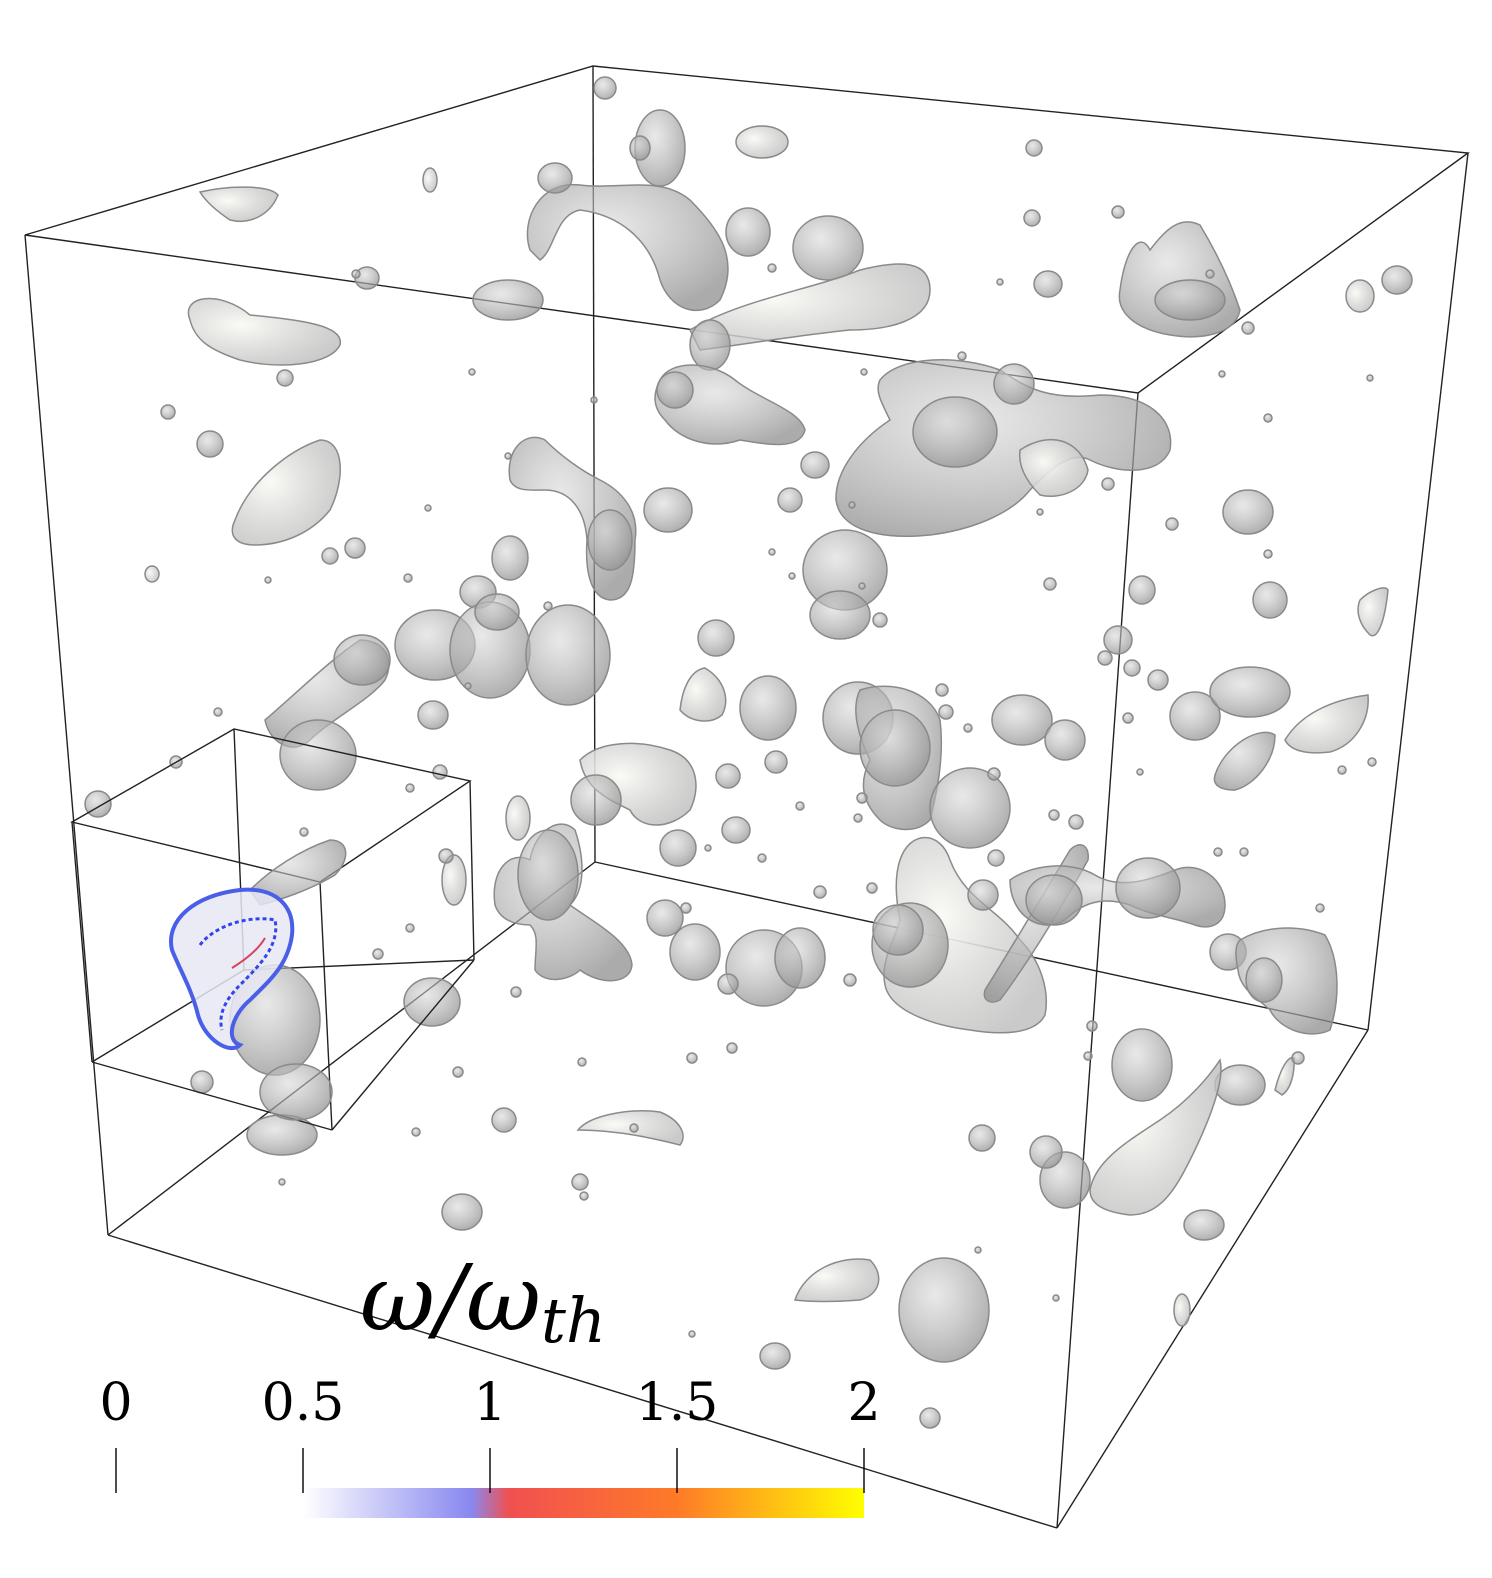 This screenshot has height=1578, width=1492. Describe the element at coordinates (271, 805) in the screenshot. I see `inset-box-top-face` at that location.